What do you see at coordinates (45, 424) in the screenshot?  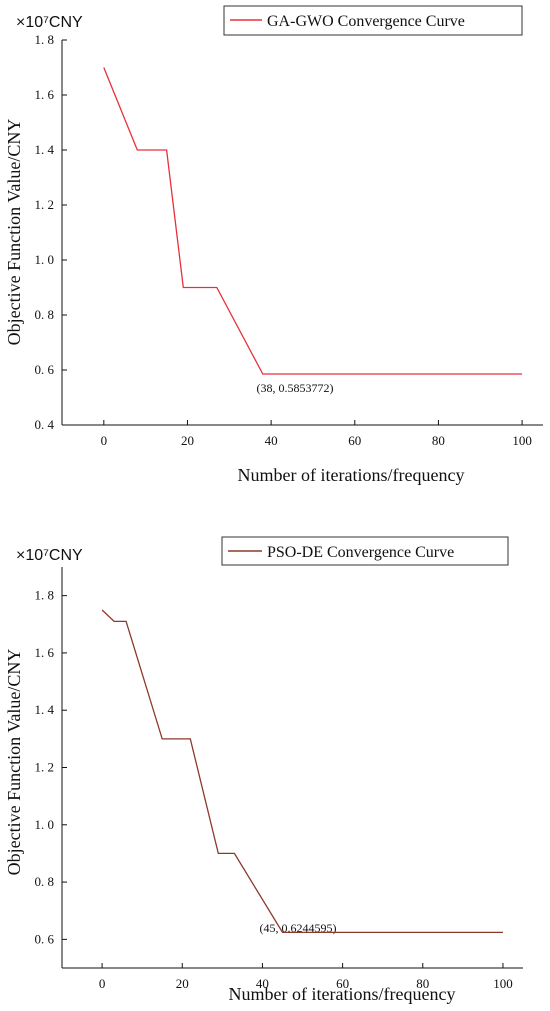 I see `y-tick-label: 0. 4` at bounding box center [45, 424].